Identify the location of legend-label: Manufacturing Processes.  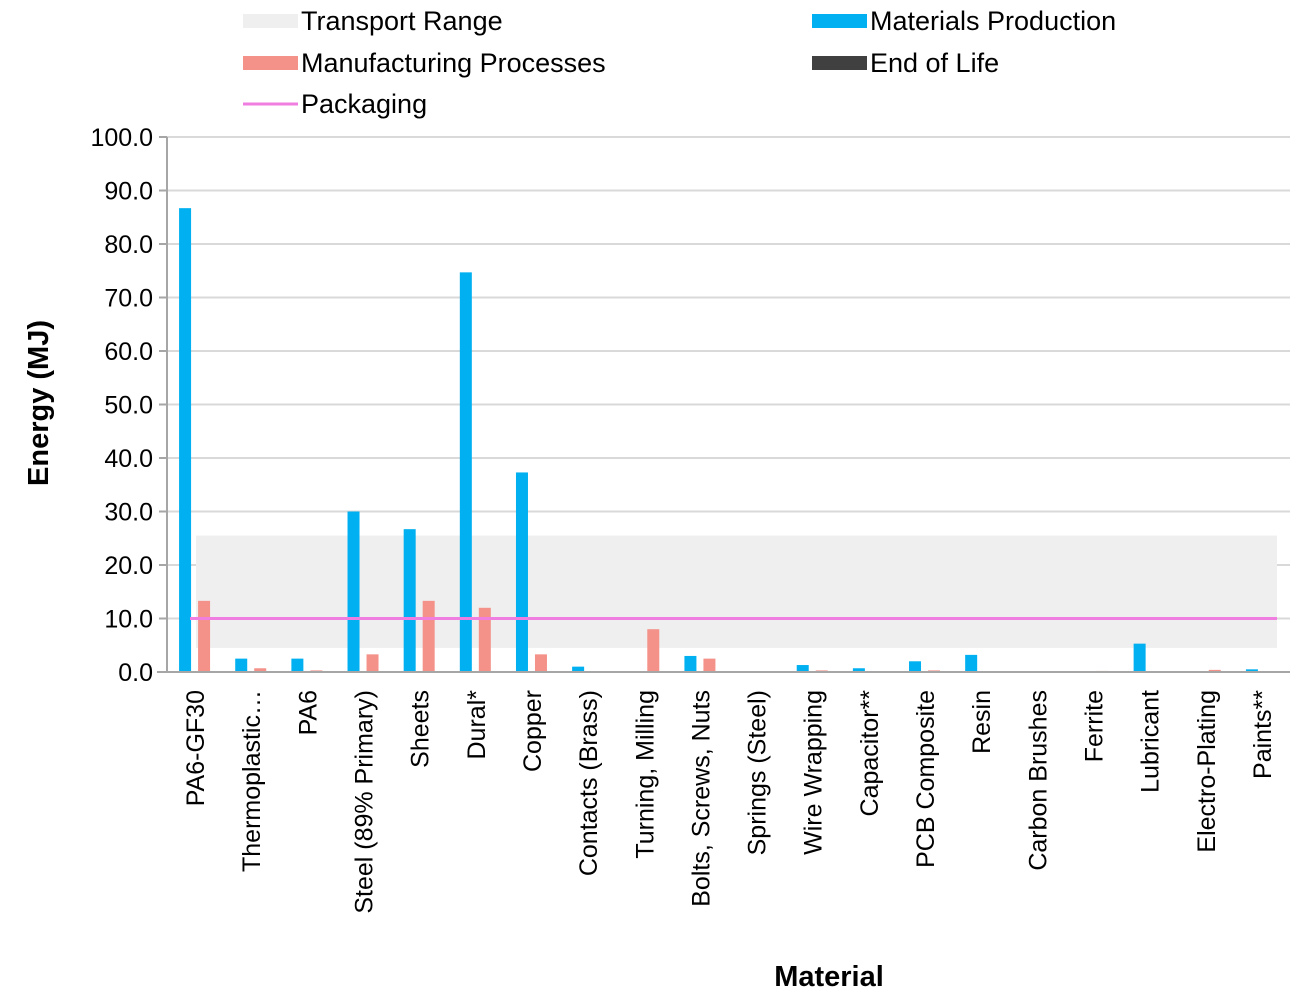
(453, 63).